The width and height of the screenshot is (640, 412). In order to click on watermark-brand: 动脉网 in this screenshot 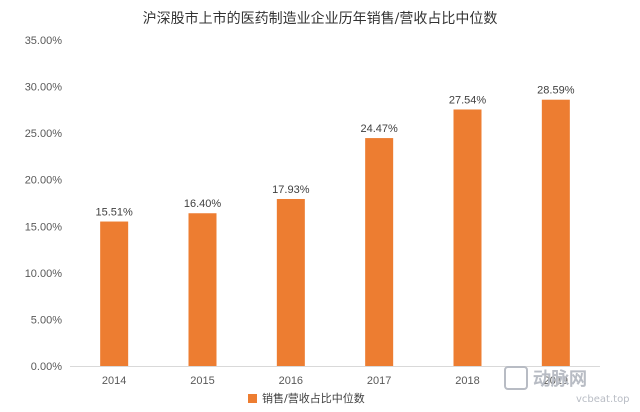, I will do `click(560, 379)`.